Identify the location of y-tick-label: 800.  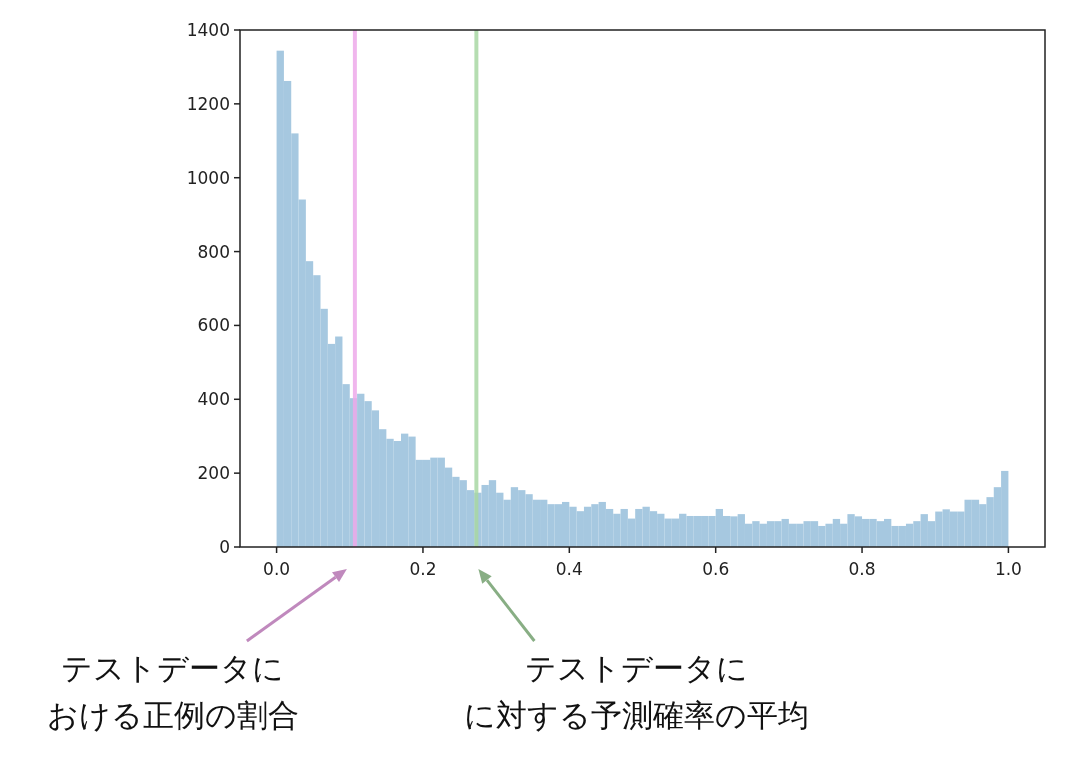
(213, 251).